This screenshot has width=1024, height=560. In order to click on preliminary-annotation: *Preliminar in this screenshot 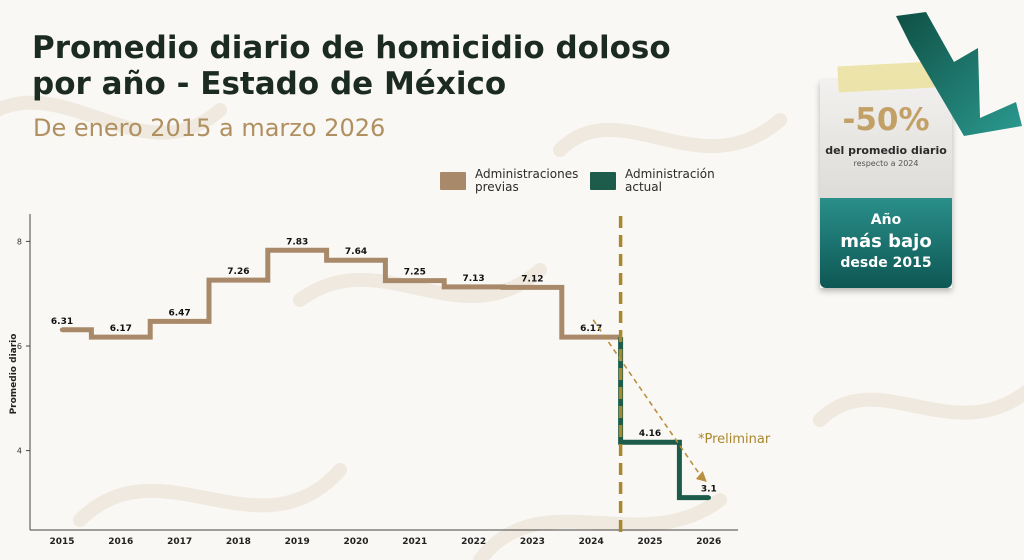, I will do `click(734, 439)`.